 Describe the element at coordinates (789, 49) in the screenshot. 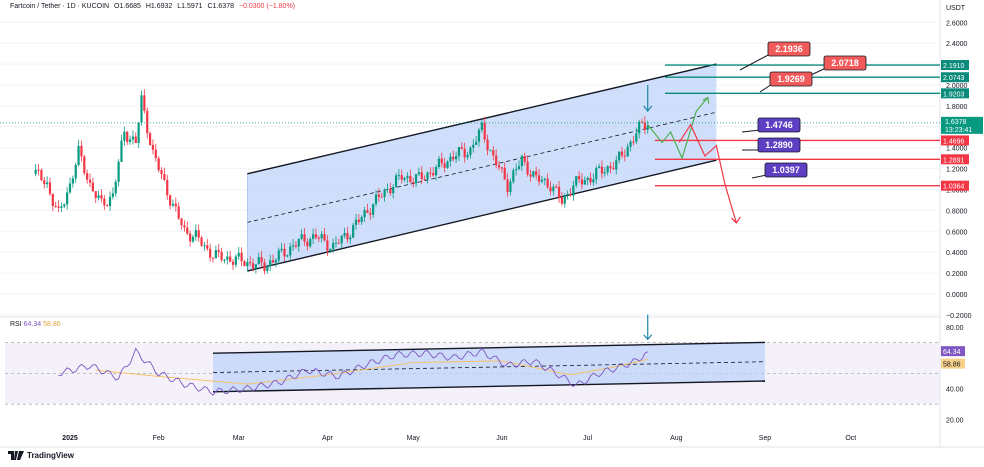

I see `callout-label: 2.1936` at that location.